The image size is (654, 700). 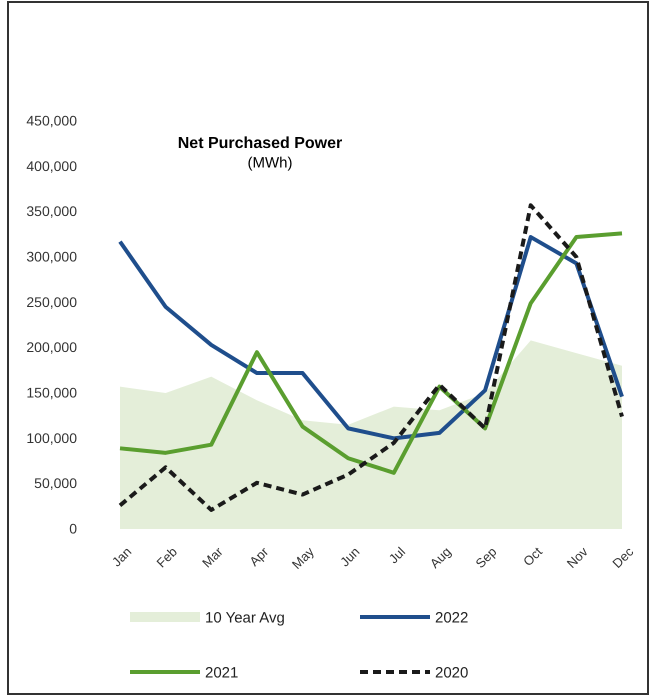 I want to click on x-tick-label: Sep, so click(x=486, y=558).